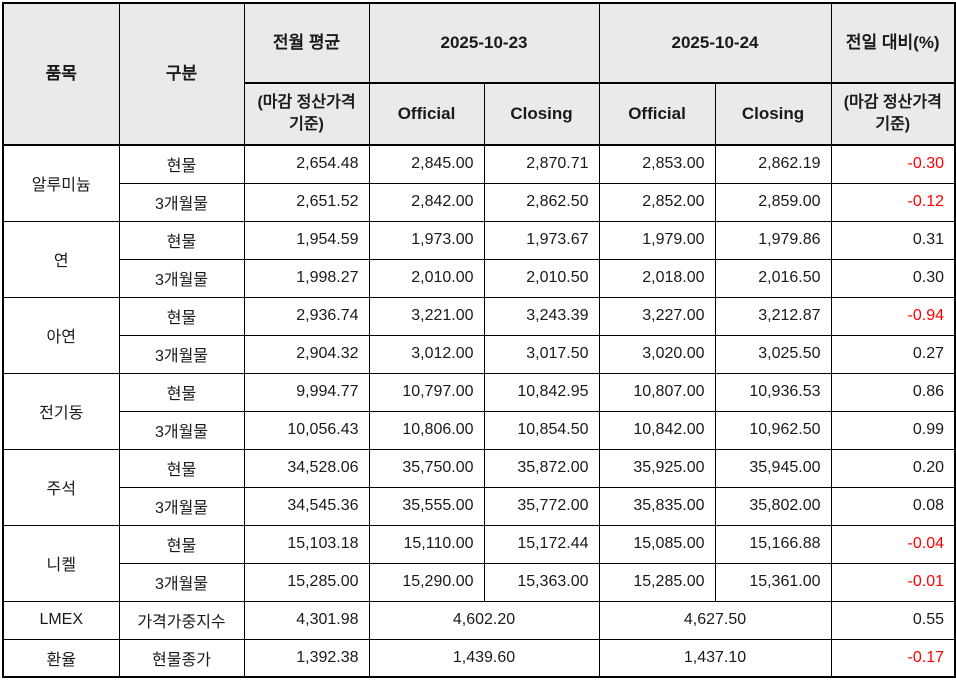 This screenshot has width=956, height=680. Describe the element at coordinates (541, 544) in the screenshot. I see `closing-value: 15,172.44` at that location.